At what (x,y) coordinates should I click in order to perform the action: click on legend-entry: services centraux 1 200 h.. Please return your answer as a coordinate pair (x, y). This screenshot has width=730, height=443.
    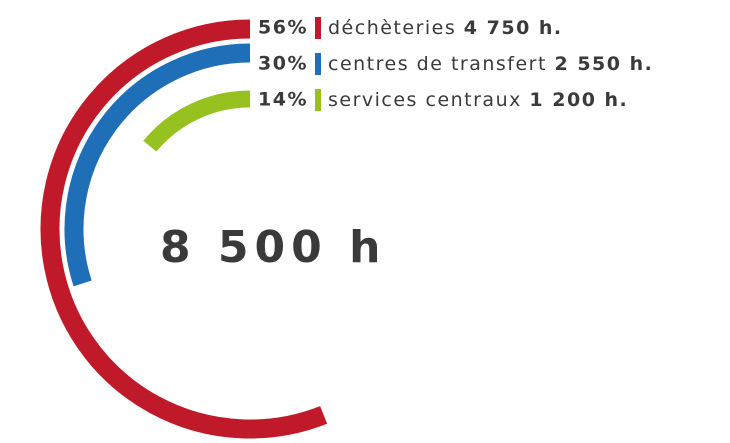
    Looking at the image, I should click on (478, 100).